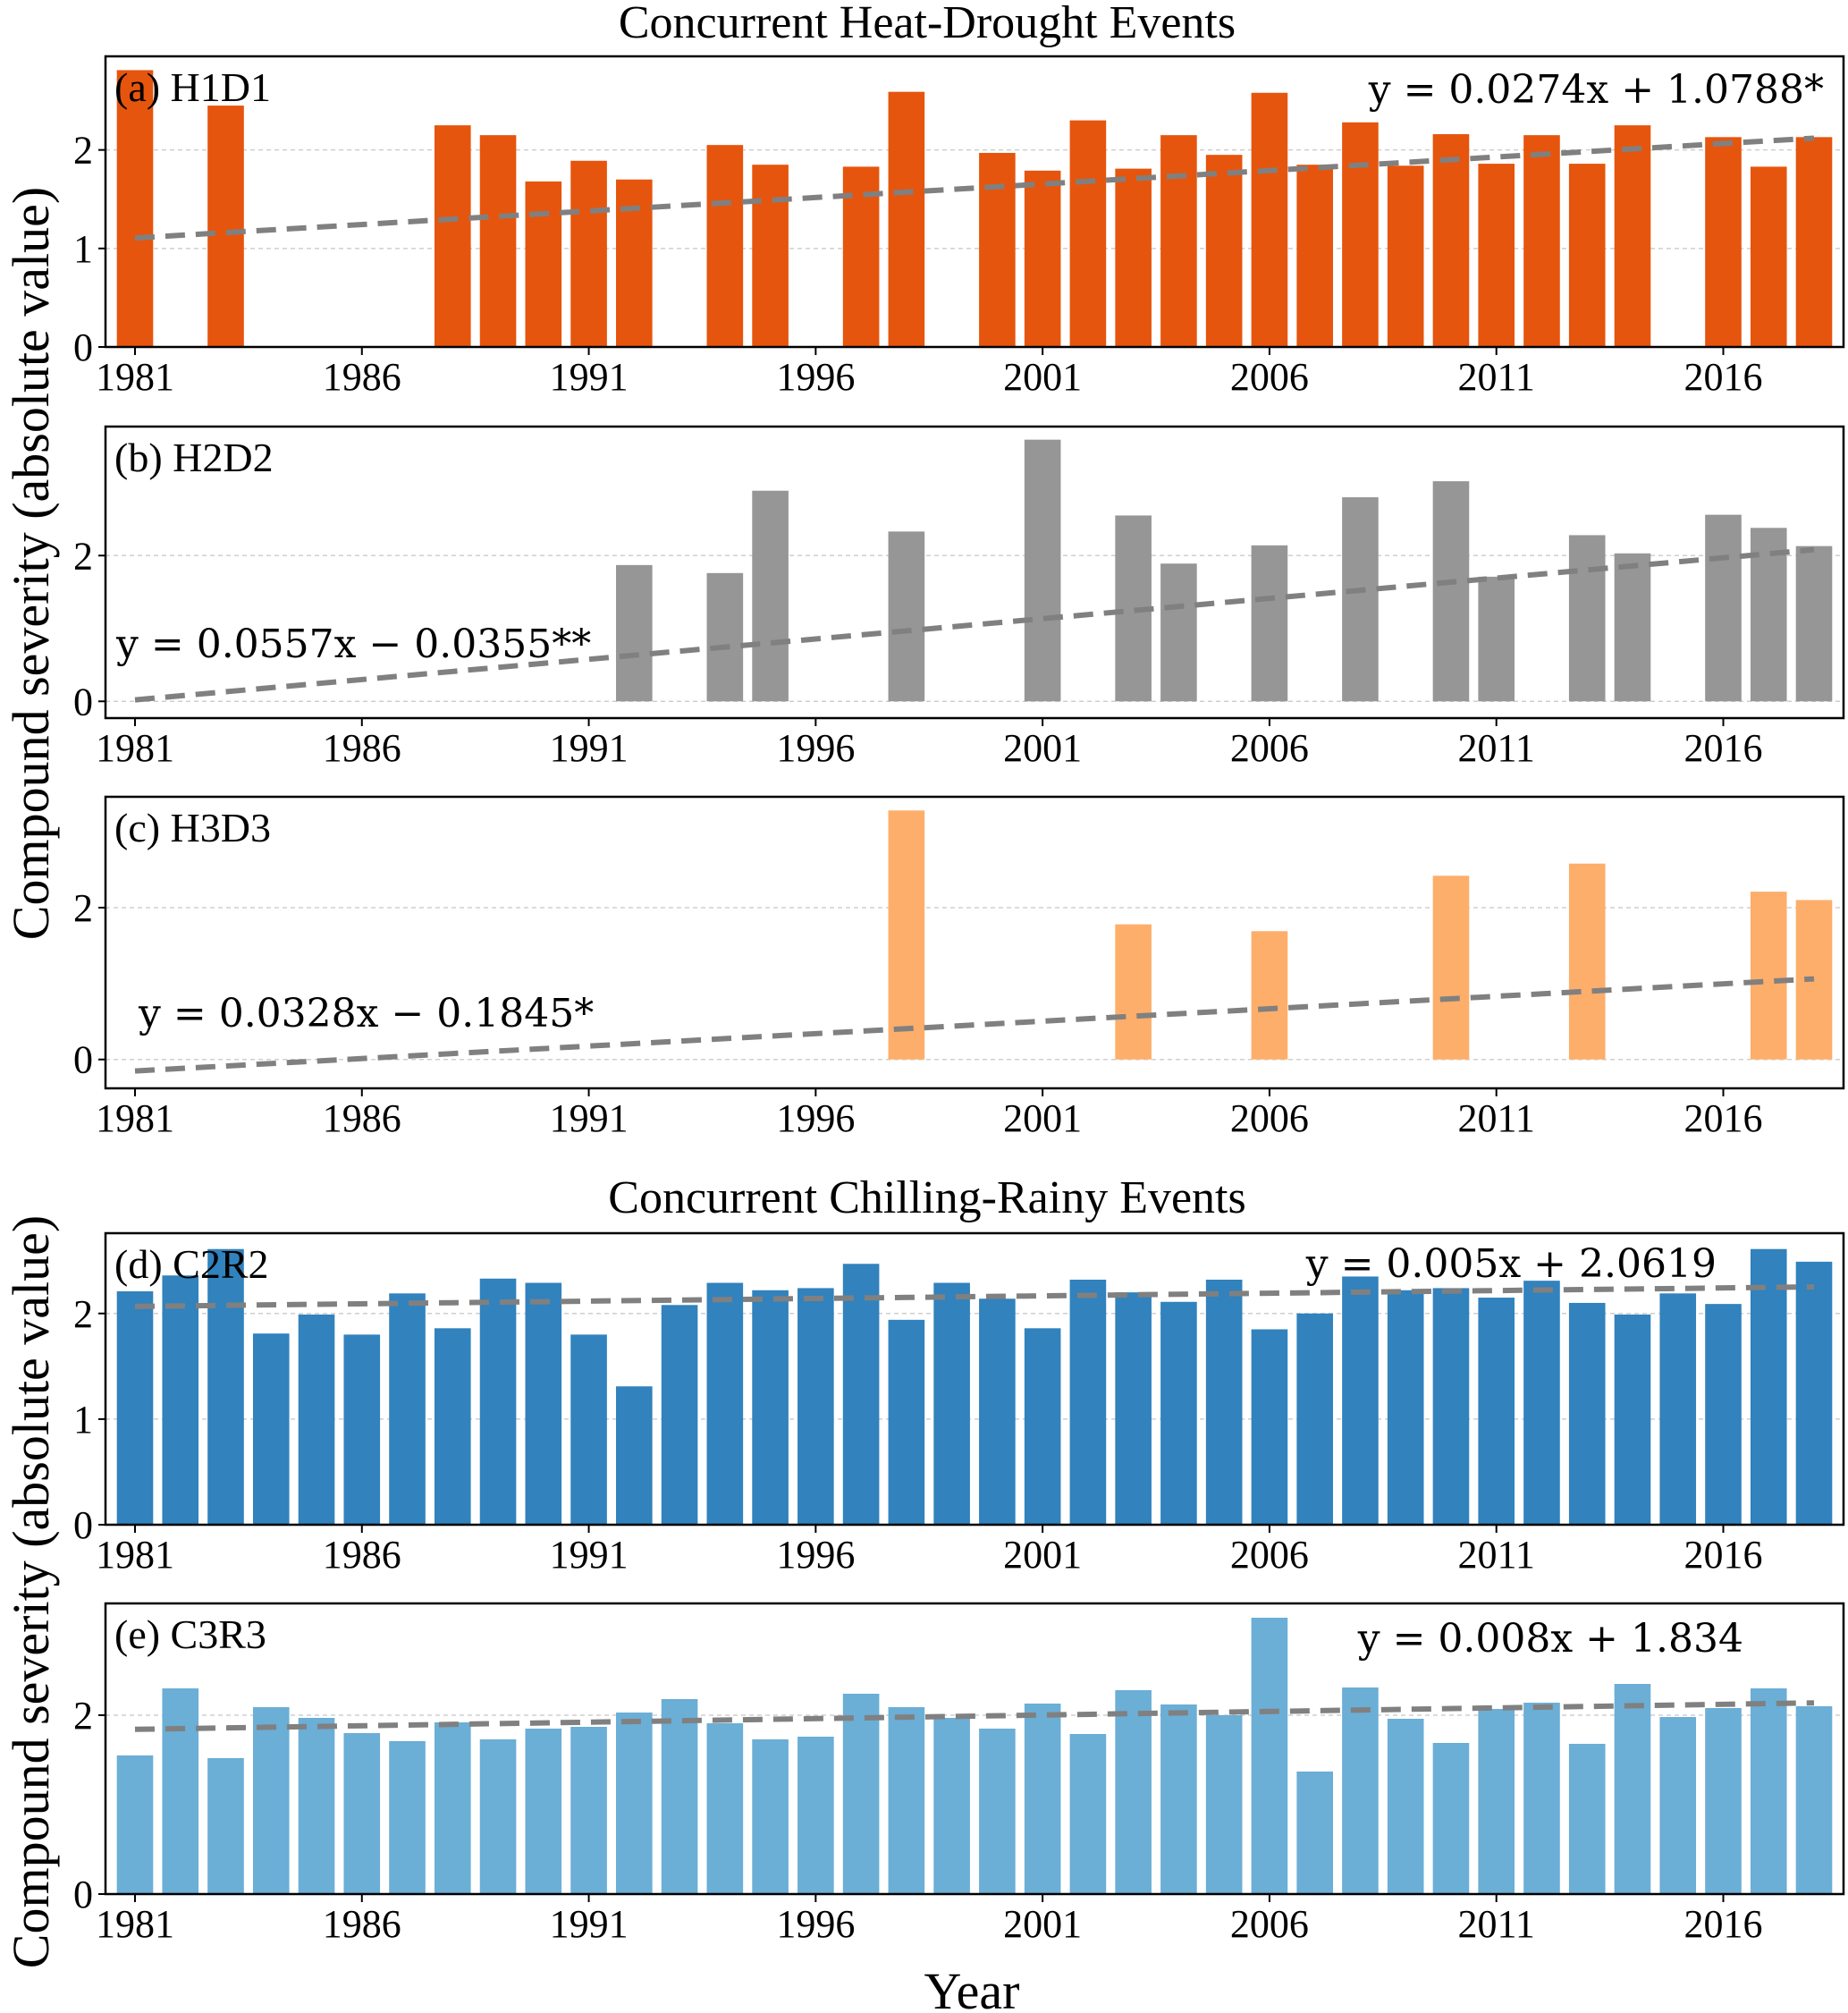  Describe the element at coordinates (634, 1803) in the screenshot. I see `bar-1992` at that location.